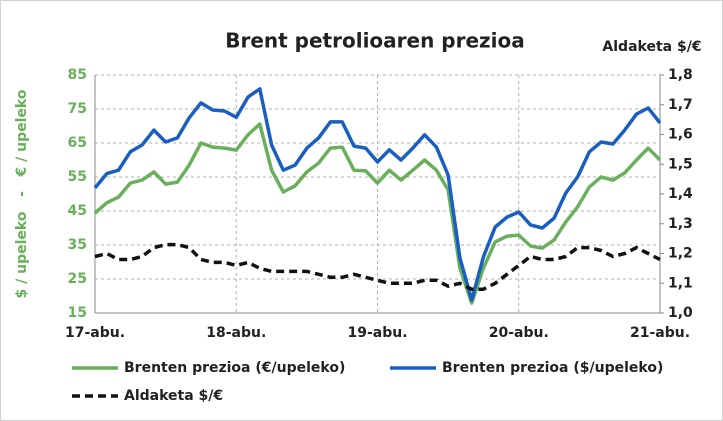 The width and height of the screenshot is (723, 421). I want to click on legend-label: Brenten prezioa ($/upeleko), so click(552, 368).